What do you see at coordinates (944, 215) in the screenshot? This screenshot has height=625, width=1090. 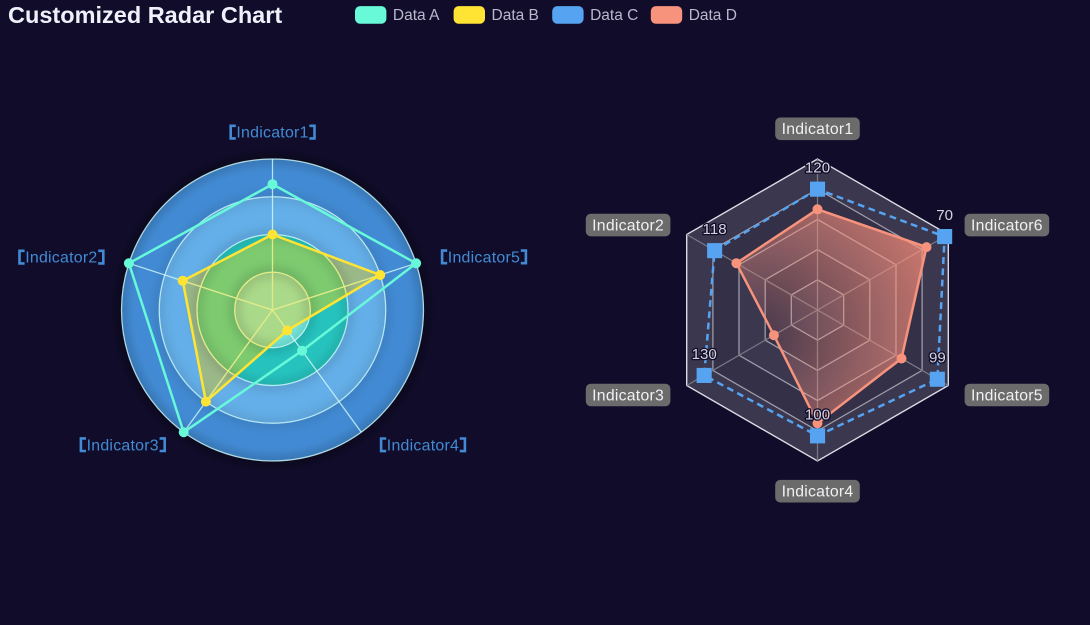 I see `svg-text: 70` at bounding box center [944, 215].